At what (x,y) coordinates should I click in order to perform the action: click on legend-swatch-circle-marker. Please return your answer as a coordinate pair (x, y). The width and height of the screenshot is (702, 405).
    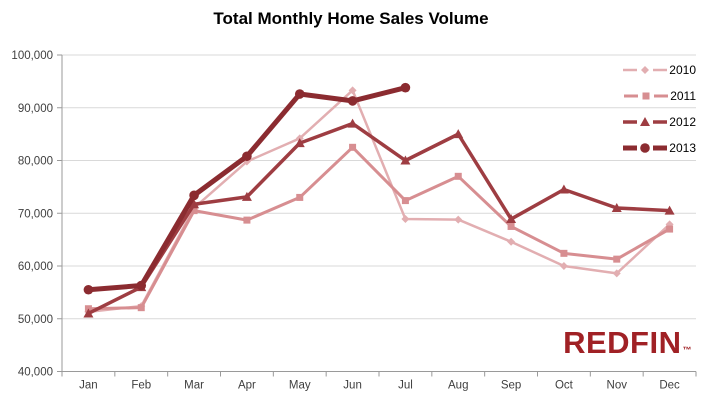
    Looking at the image, I should click on (645, 148).